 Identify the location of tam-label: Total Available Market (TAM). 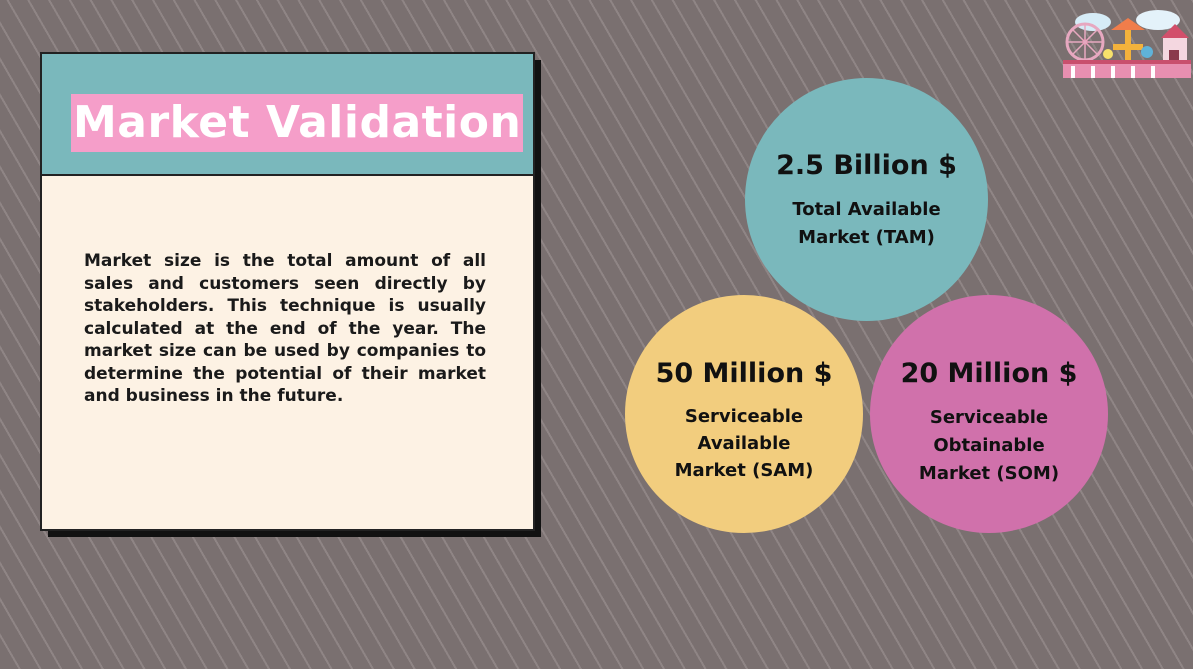
(866, 223).